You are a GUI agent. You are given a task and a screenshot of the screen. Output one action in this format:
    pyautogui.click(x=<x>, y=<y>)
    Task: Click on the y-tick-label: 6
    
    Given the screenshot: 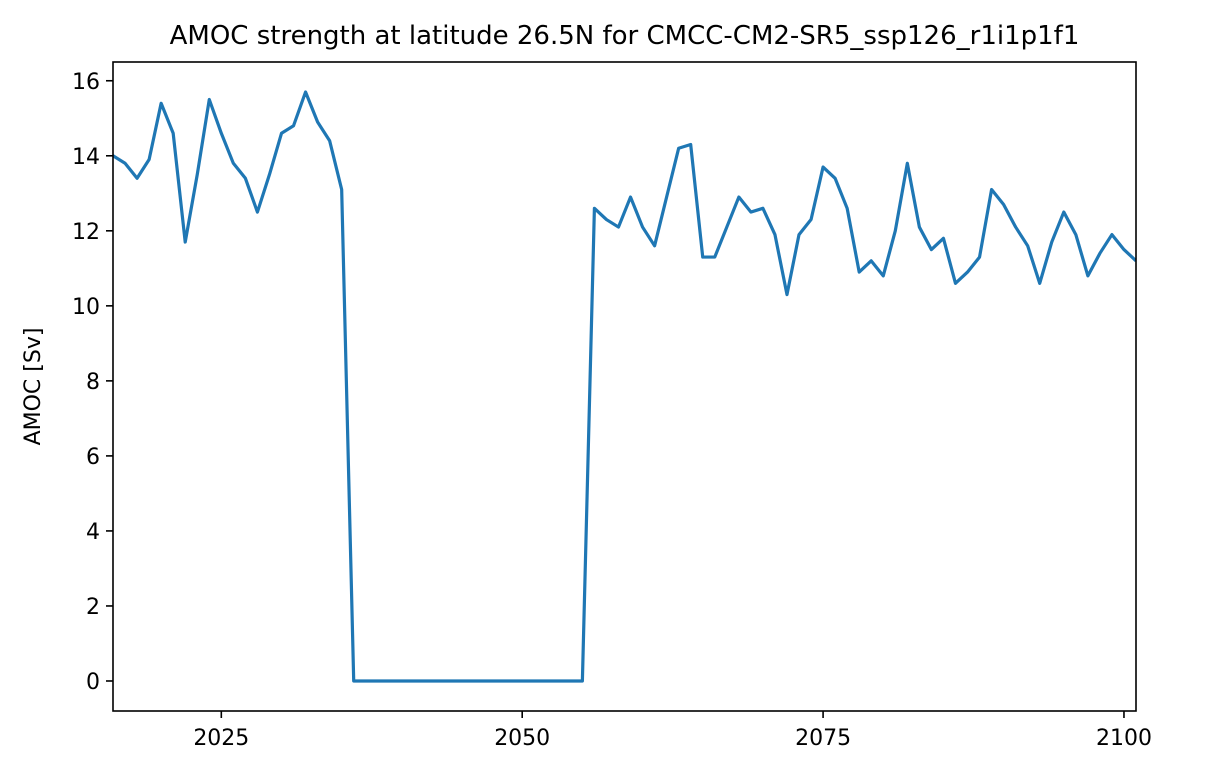 What is the action you would take?
    pyautogui.click(x=93, y=457)
    